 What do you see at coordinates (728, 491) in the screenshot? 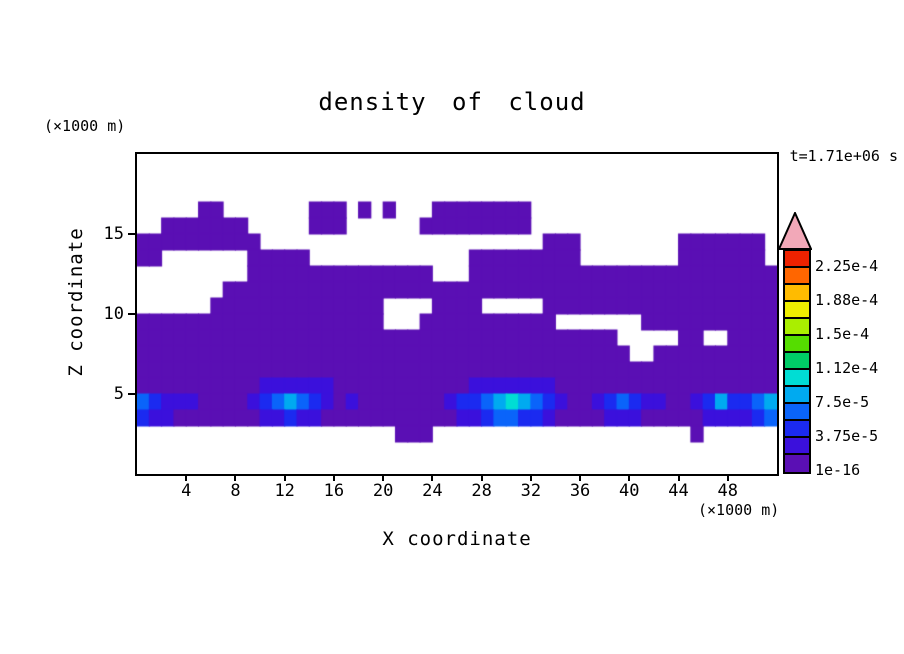
I see `x-tick-label: 48` at bounding box center [728, 491].